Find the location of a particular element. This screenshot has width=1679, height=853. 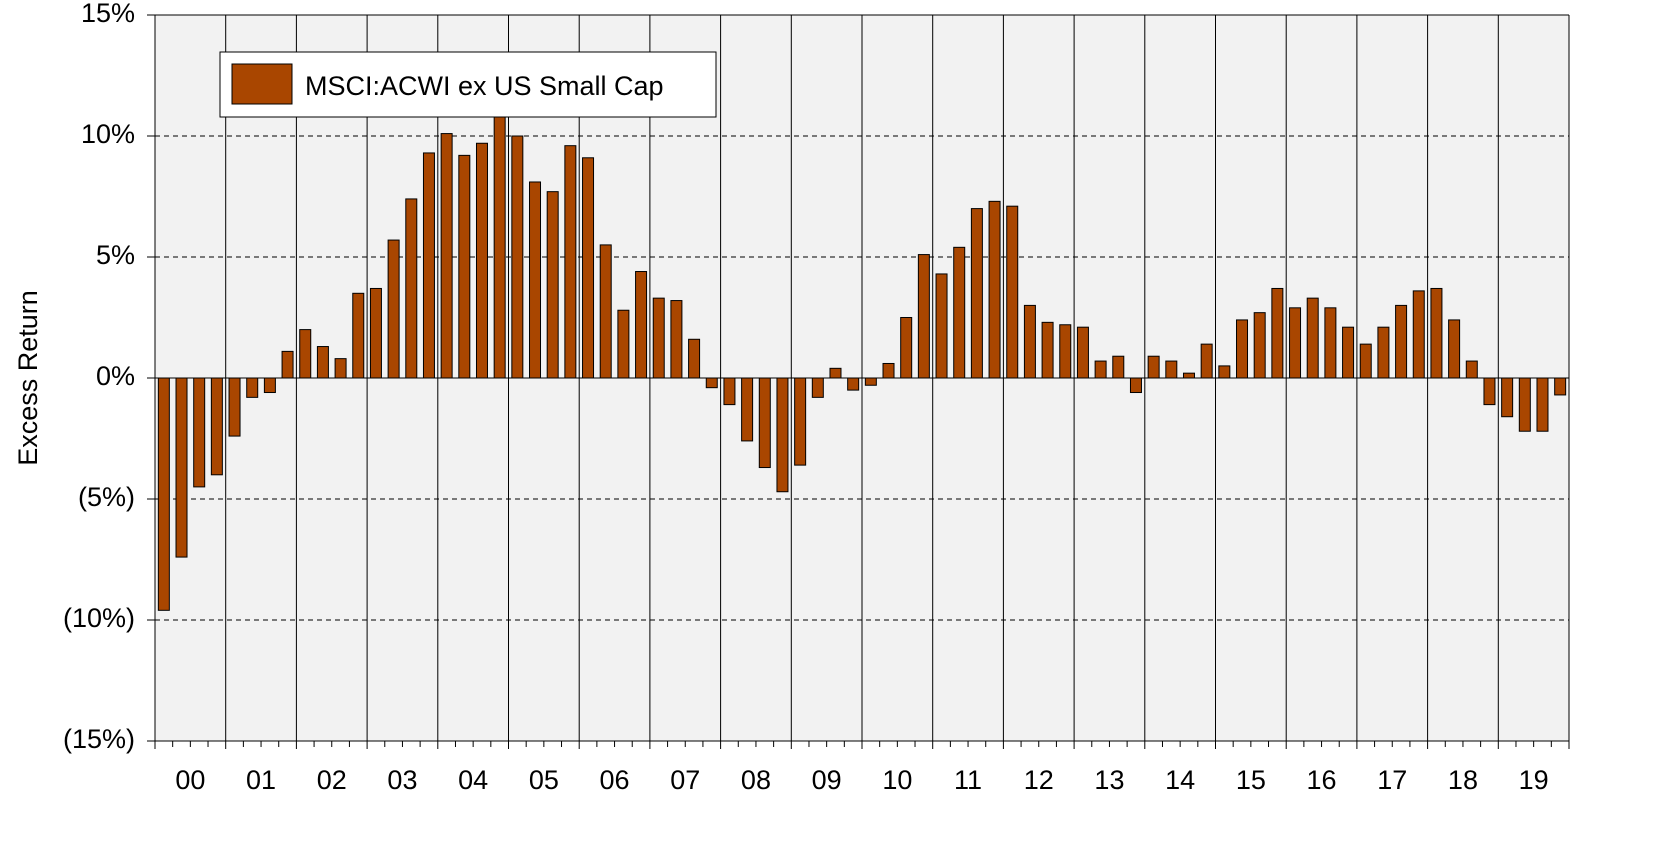

x-tick-label: 09 is located at coordinates (827, 780).